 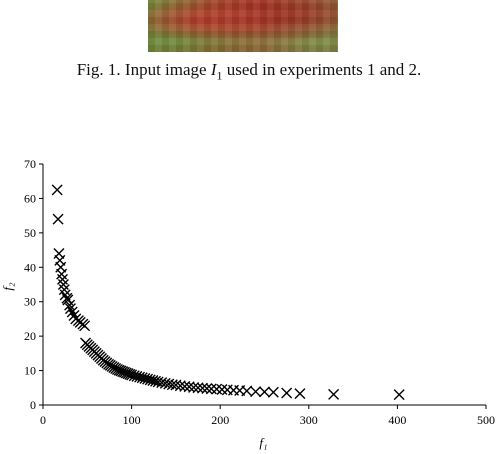 I want to click on caption-prefix: Fig. 1., so click(x=98, y=69).